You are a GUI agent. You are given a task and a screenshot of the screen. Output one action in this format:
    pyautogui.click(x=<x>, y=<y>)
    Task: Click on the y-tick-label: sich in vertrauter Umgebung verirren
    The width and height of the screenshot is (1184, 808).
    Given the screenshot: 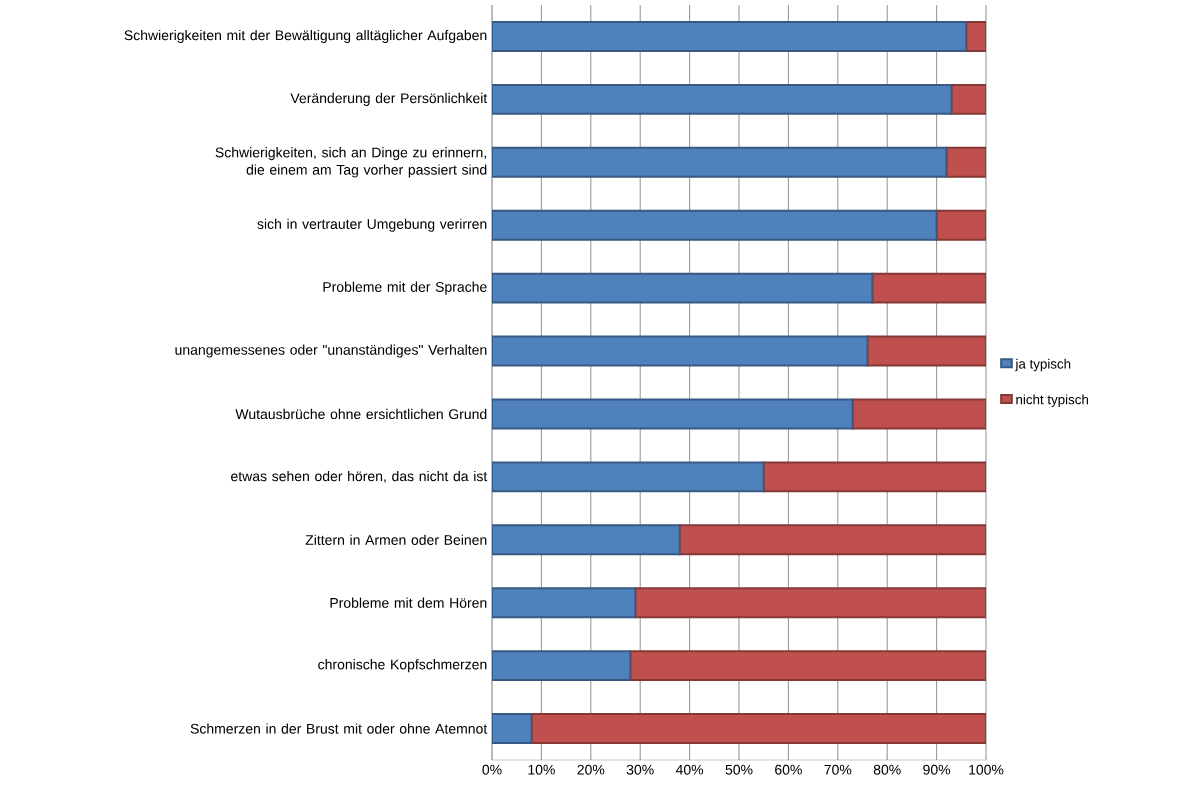 What is the action you would take?
    pyautogui.click(x=372, y=225)
    